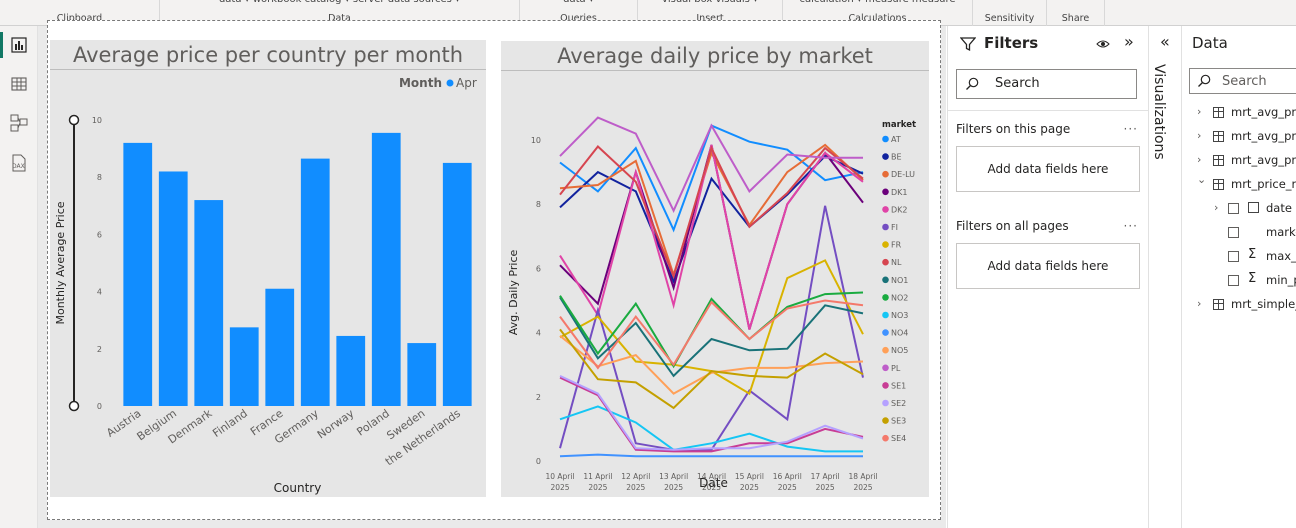 This screenshot has height=528, width=1296. Describe the element at coordinates (711, 365) in the screenshot. I see `series-line-no5` at that location.